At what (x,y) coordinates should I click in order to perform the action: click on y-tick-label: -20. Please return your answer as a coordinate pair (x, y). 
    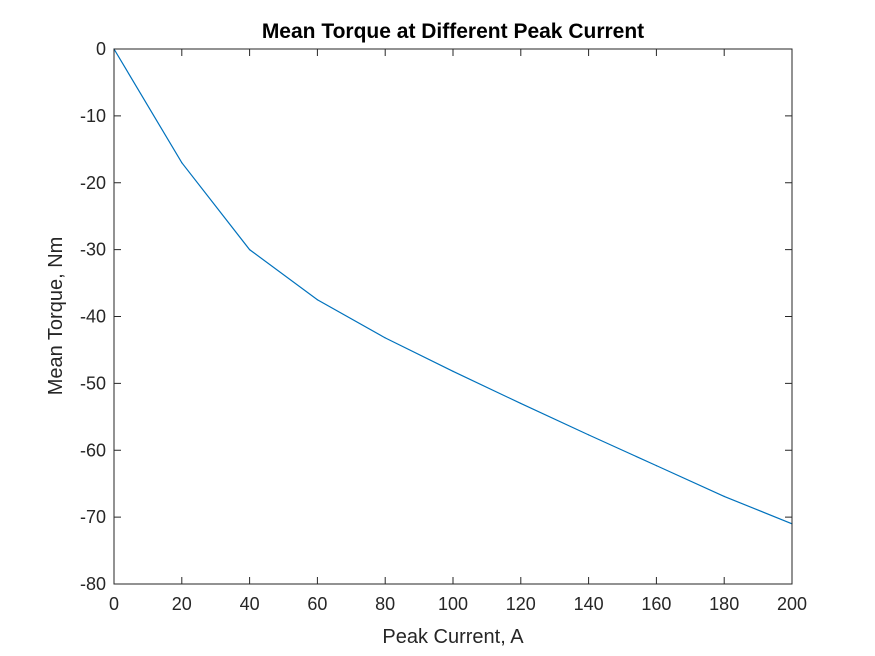
    Looking at the image, I should click on (93, 183).